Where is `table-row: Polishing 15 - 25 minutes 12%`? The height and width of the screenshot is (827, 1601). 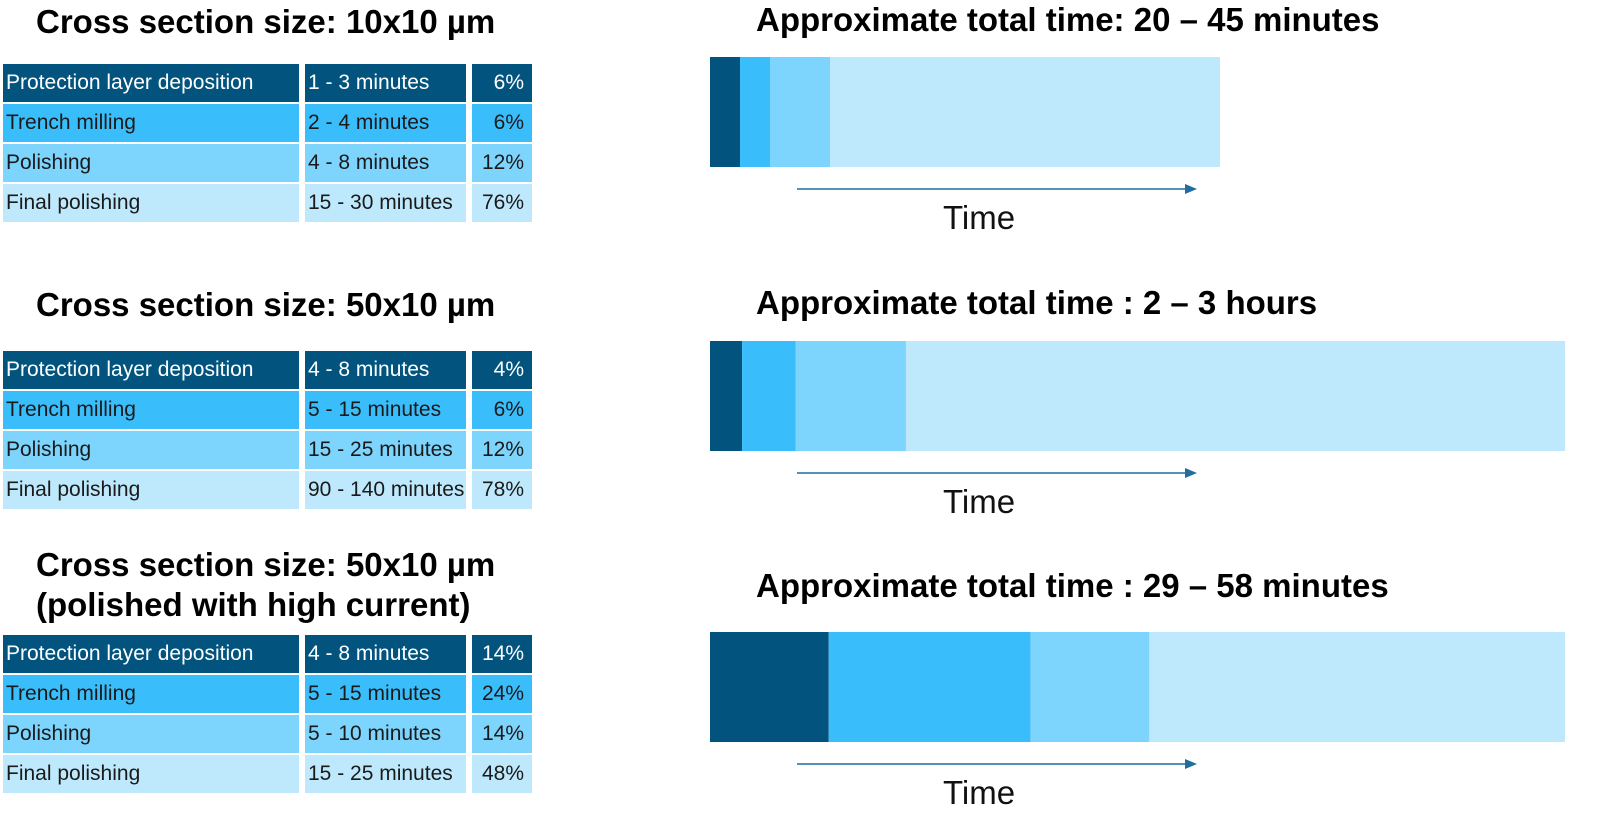
table-row: Polishing 15 - 25 minutes 12% is located at coordinates (267, 450).